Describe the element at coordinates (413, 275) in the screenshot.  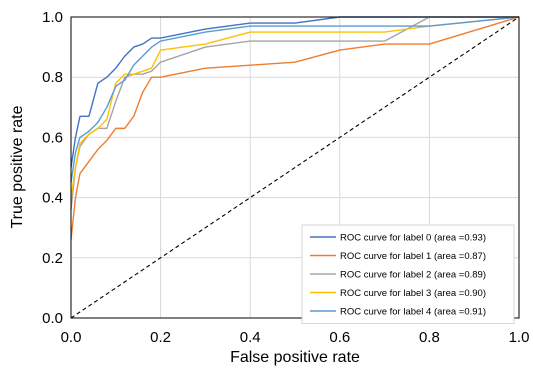
I see `legend-label-2: ROC curve for label 2 (area =0.89)` at that location.